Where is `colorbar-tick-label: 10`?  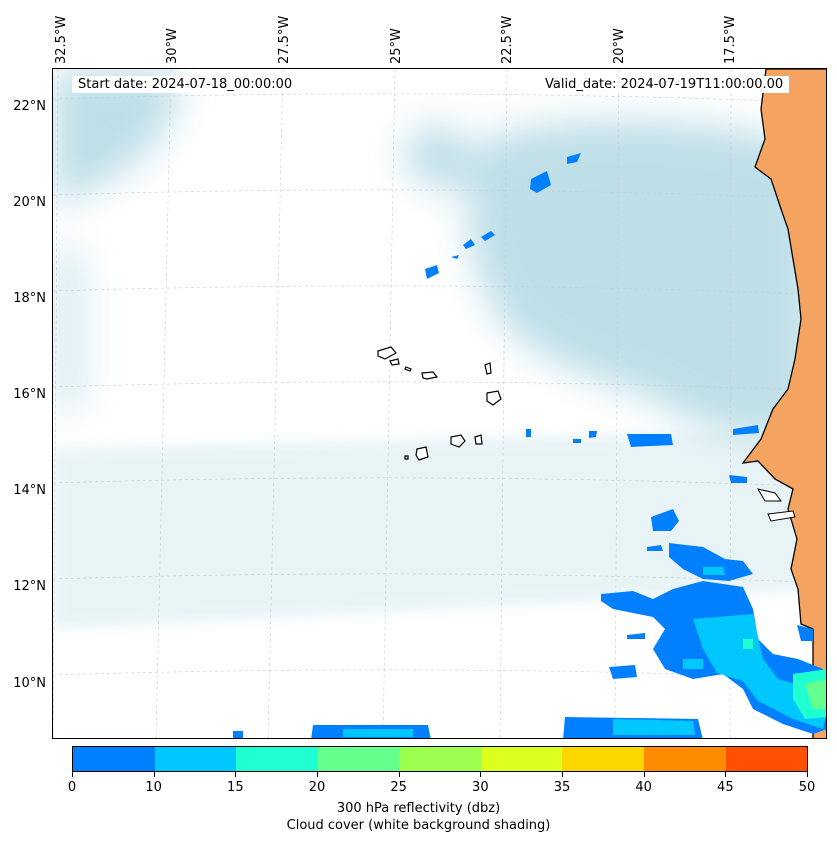
colorbar-tick-label: 10 is located at coordinates (153, 787).